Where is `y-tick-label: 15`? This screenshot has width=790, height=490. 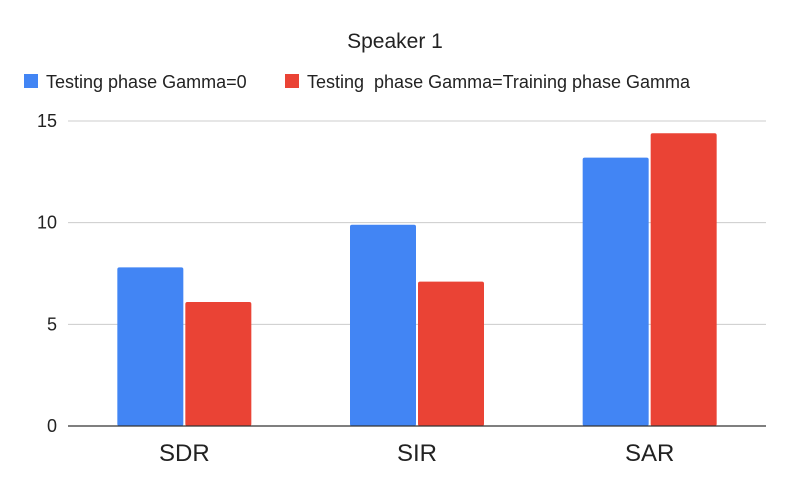 y-tick-label: 15 is located at coordinates (47, 121).